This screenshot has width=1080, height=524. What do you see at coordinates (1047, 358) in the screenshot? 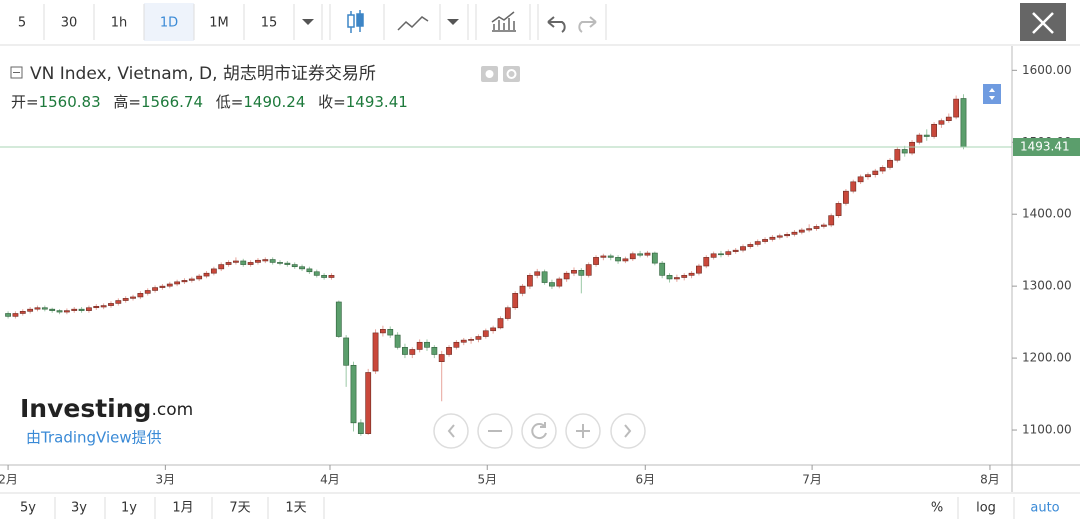
I see `y-tick-label: 1200.00` at bounding box center [1047, 358].